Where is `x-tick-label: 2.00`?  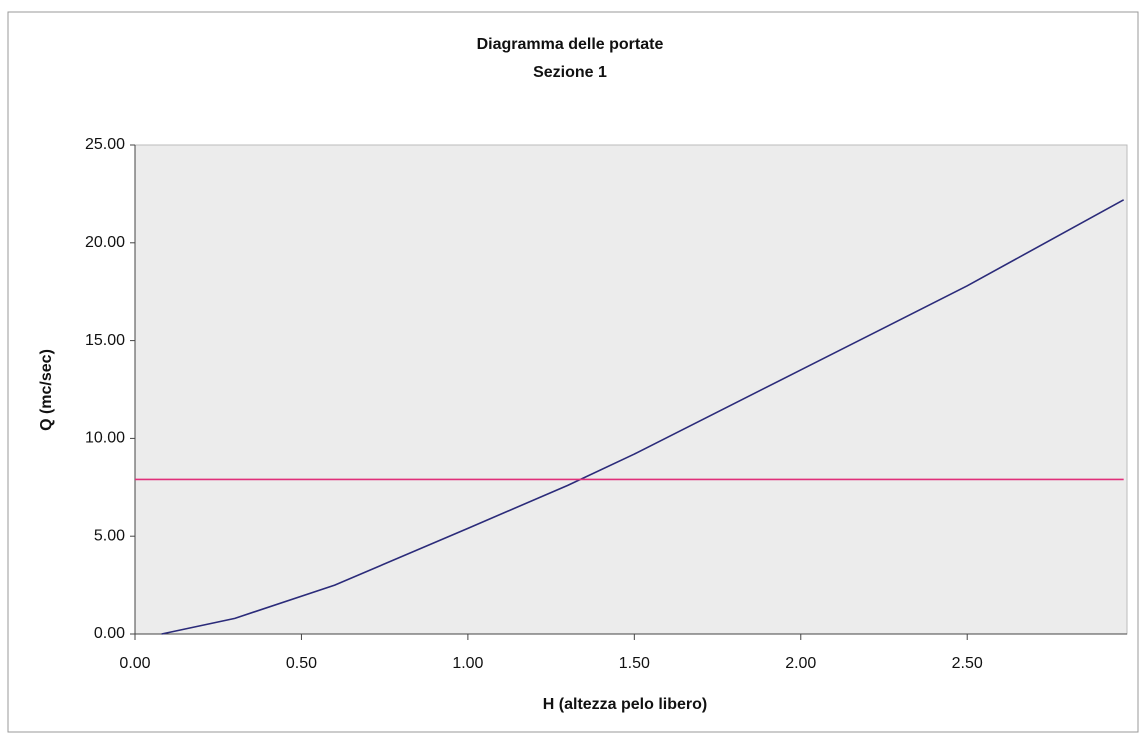
x-tick-label: 2.00 is located at coordinates (800, 663).